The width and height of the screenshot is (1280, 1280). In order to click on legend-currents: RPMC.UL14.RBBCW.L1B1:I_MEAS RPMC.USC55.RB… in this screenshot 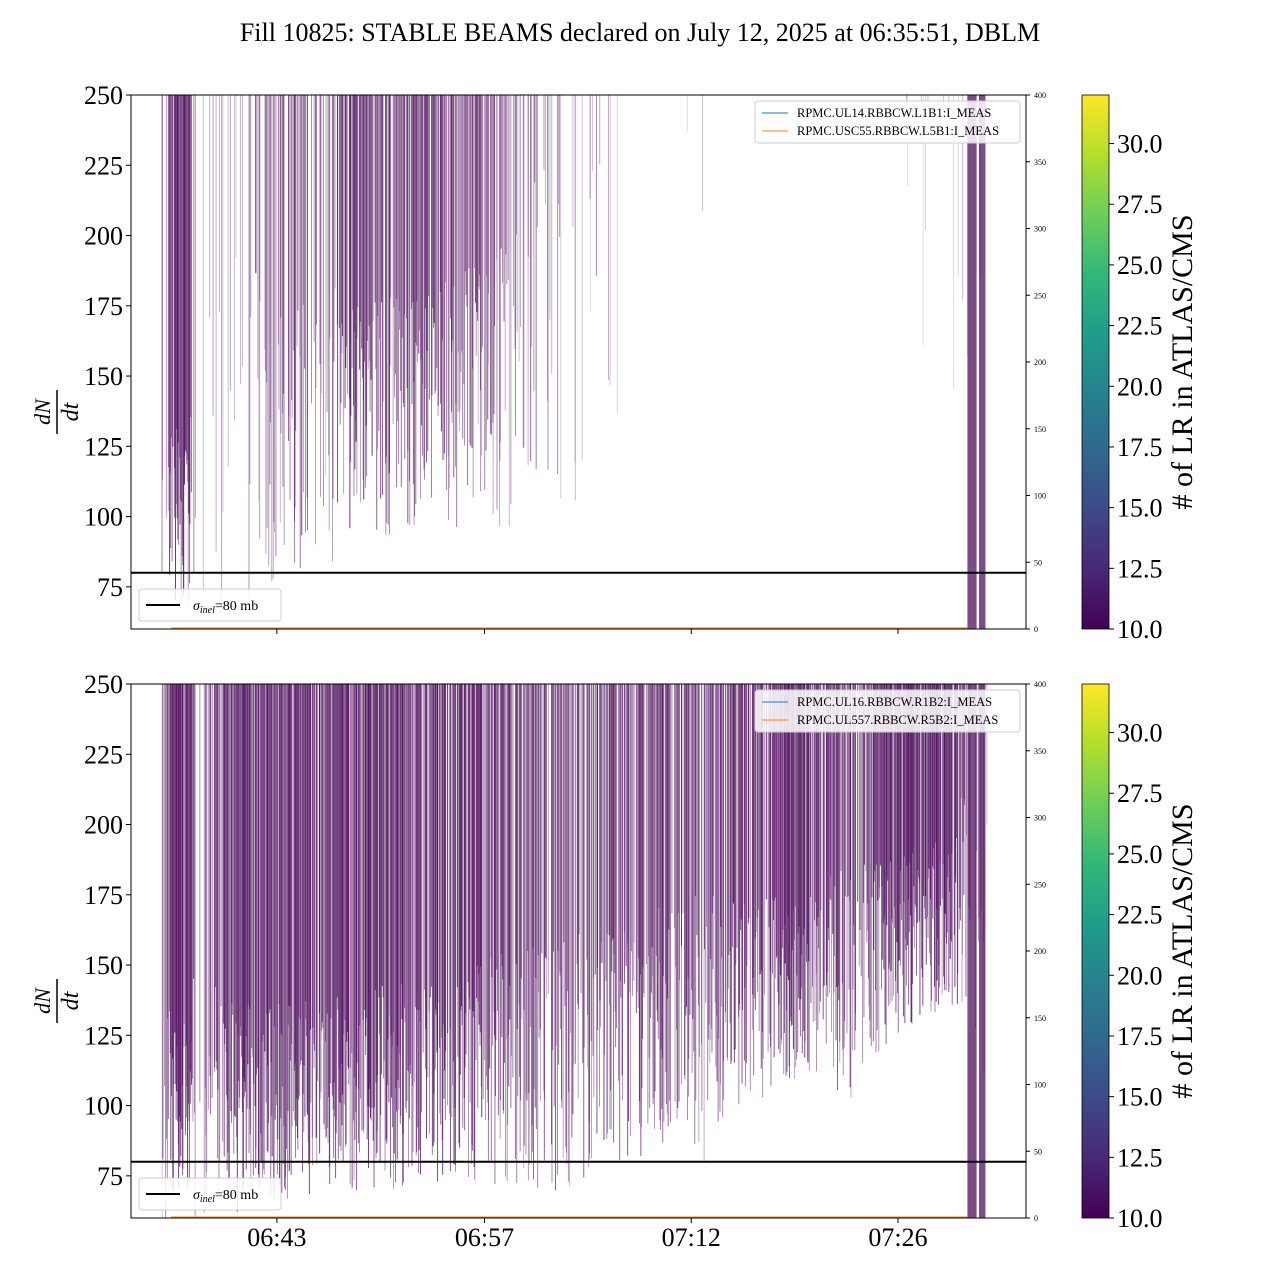, I will do `click(887, 122)`.